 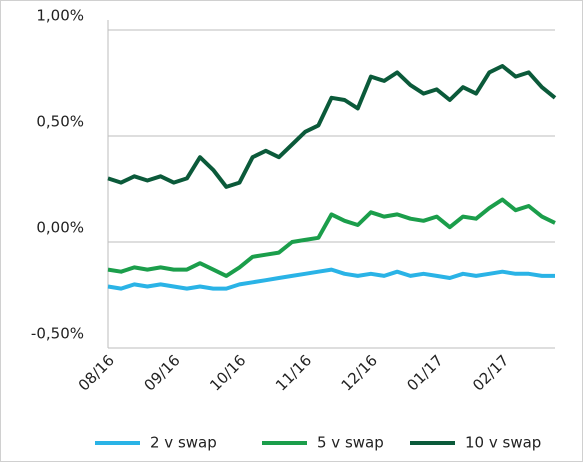 I want to click on legend-label: 5 v swap, so click(x=350, y=443).